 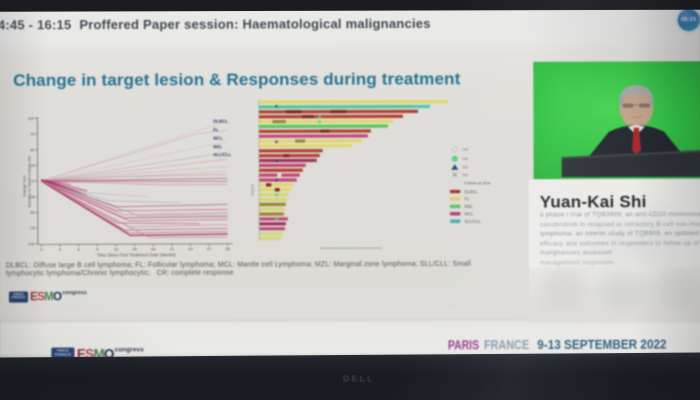 What do you see at coordinates (32, 212) in the screenshot?
I see `svg-text: -50` at bounding box center [32, 212].